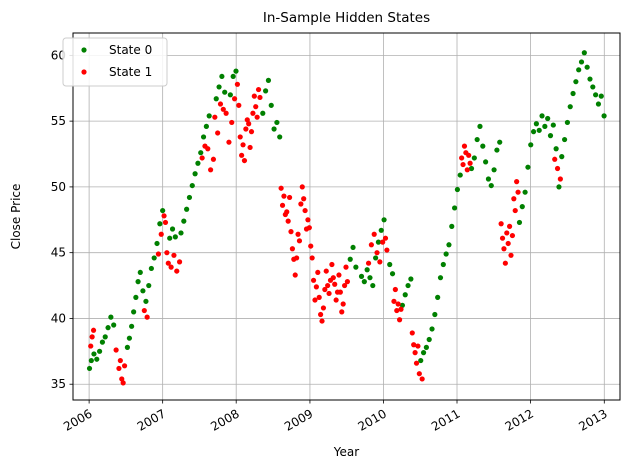  I want to click on chart-title: In-Sample Hidden States, so click(346, 18).